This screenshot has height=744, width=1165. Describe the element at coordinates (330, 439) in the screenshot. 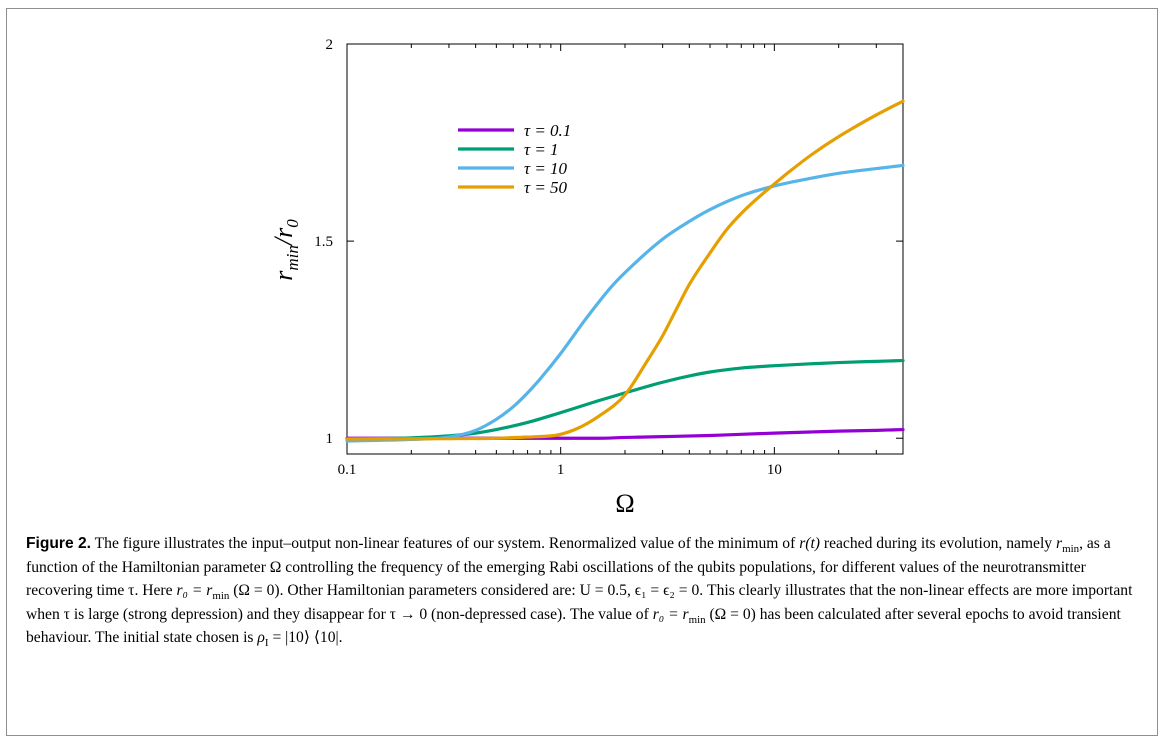

I see `y-tick-label: 1` at that location.